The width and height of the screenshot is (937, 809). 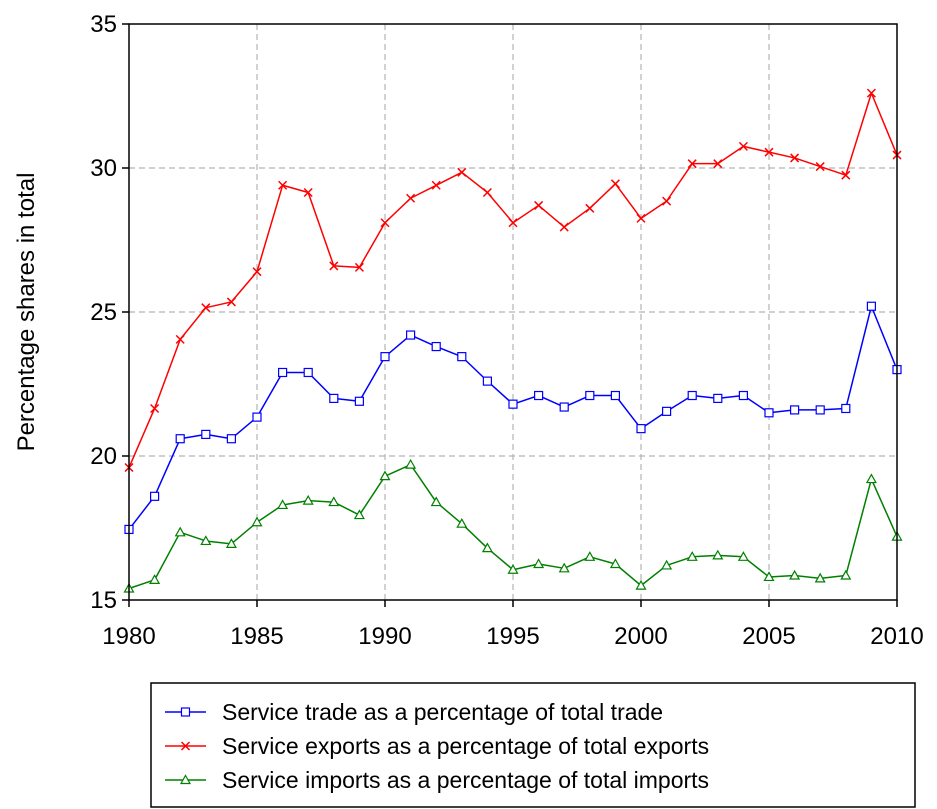 What do you see at coordinates (128, 636) in the screenshot?
I see `x-tick-label-1980: 1980` at bounding box center [128, 636].